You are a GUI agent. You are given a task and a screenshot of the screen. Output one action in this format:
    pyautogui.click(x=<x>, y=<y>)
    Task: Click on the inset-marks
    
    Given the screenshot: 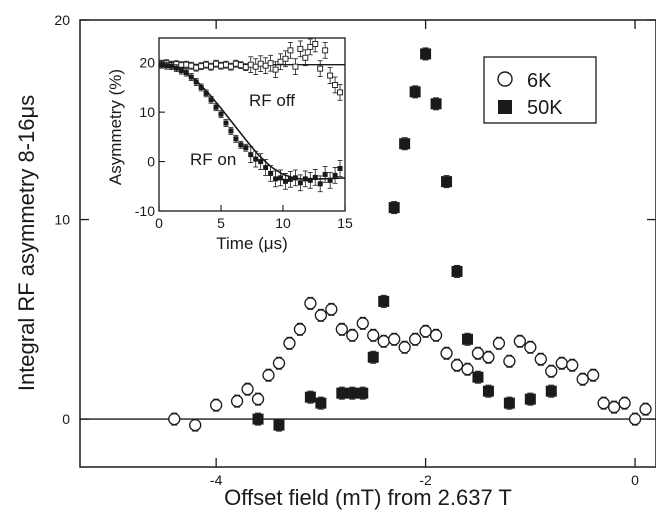 What is the action you would take?
    pyautogui.click(x=250, y=115)
    